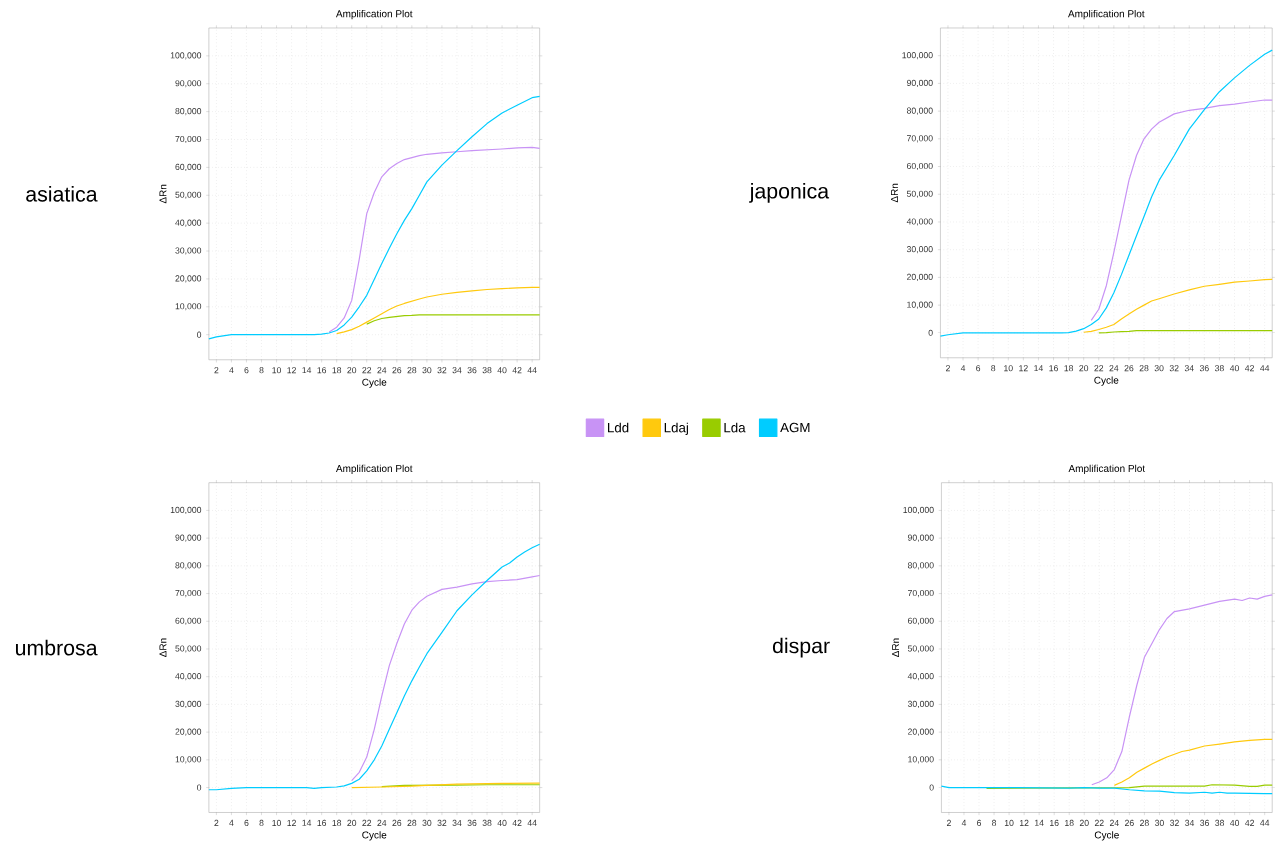  I want to click on legend-label: Ldd, so click(618, 427).